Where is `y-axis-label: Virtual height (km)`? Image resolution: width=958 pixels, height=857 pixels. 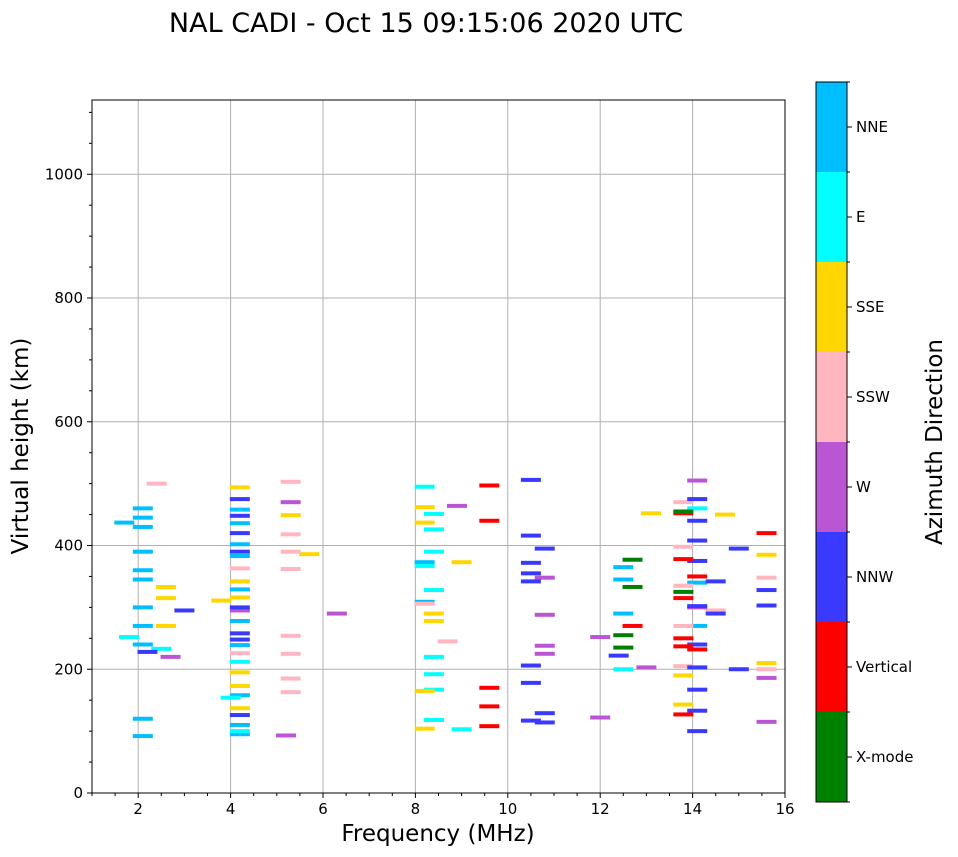
y-axis-label: Virtual height (km) is located at coordinates (21, 446).